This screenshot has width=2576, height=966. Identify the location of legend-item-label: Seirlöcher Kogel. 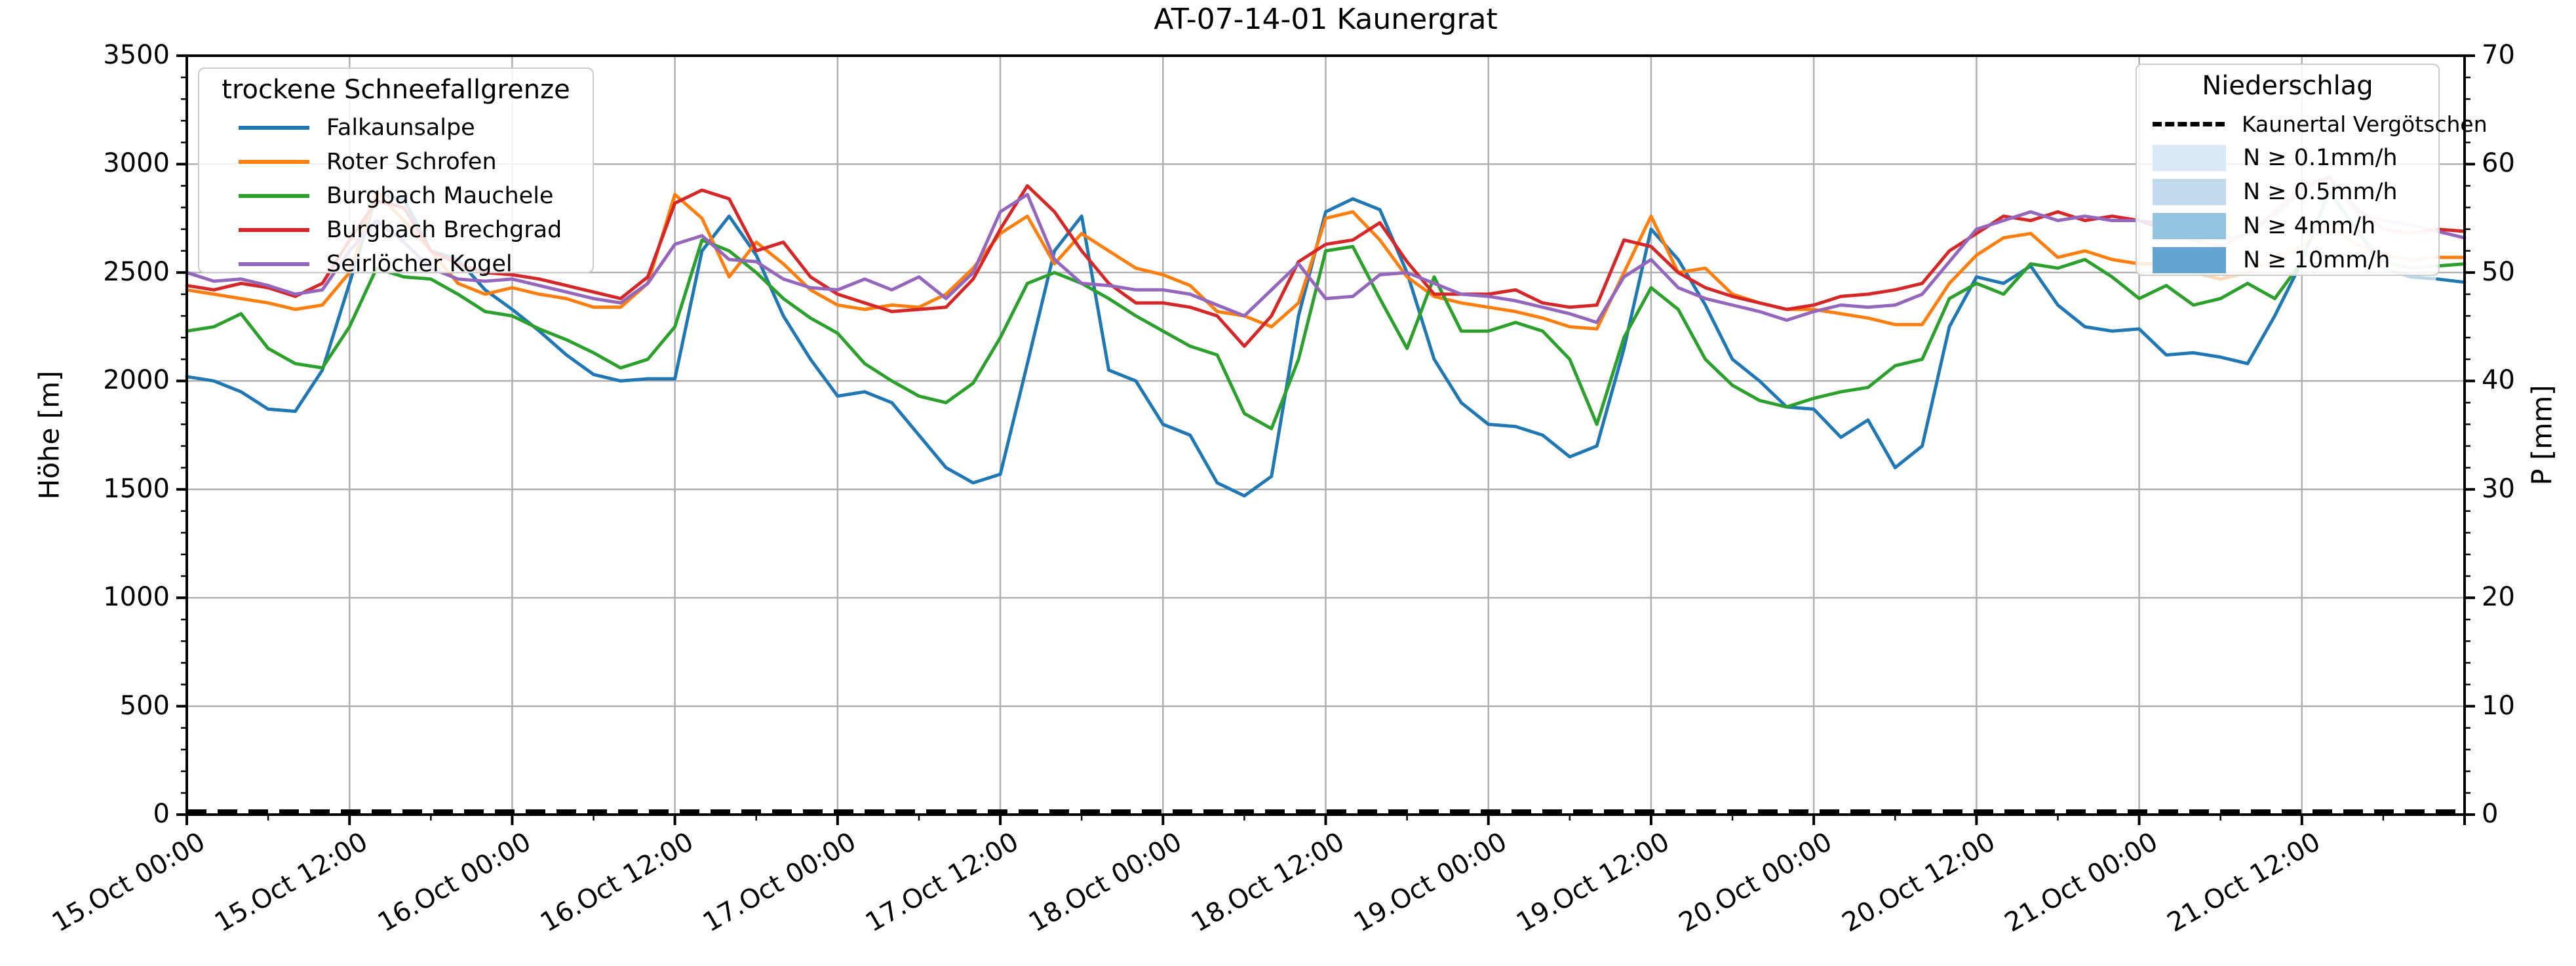
(419, 264).